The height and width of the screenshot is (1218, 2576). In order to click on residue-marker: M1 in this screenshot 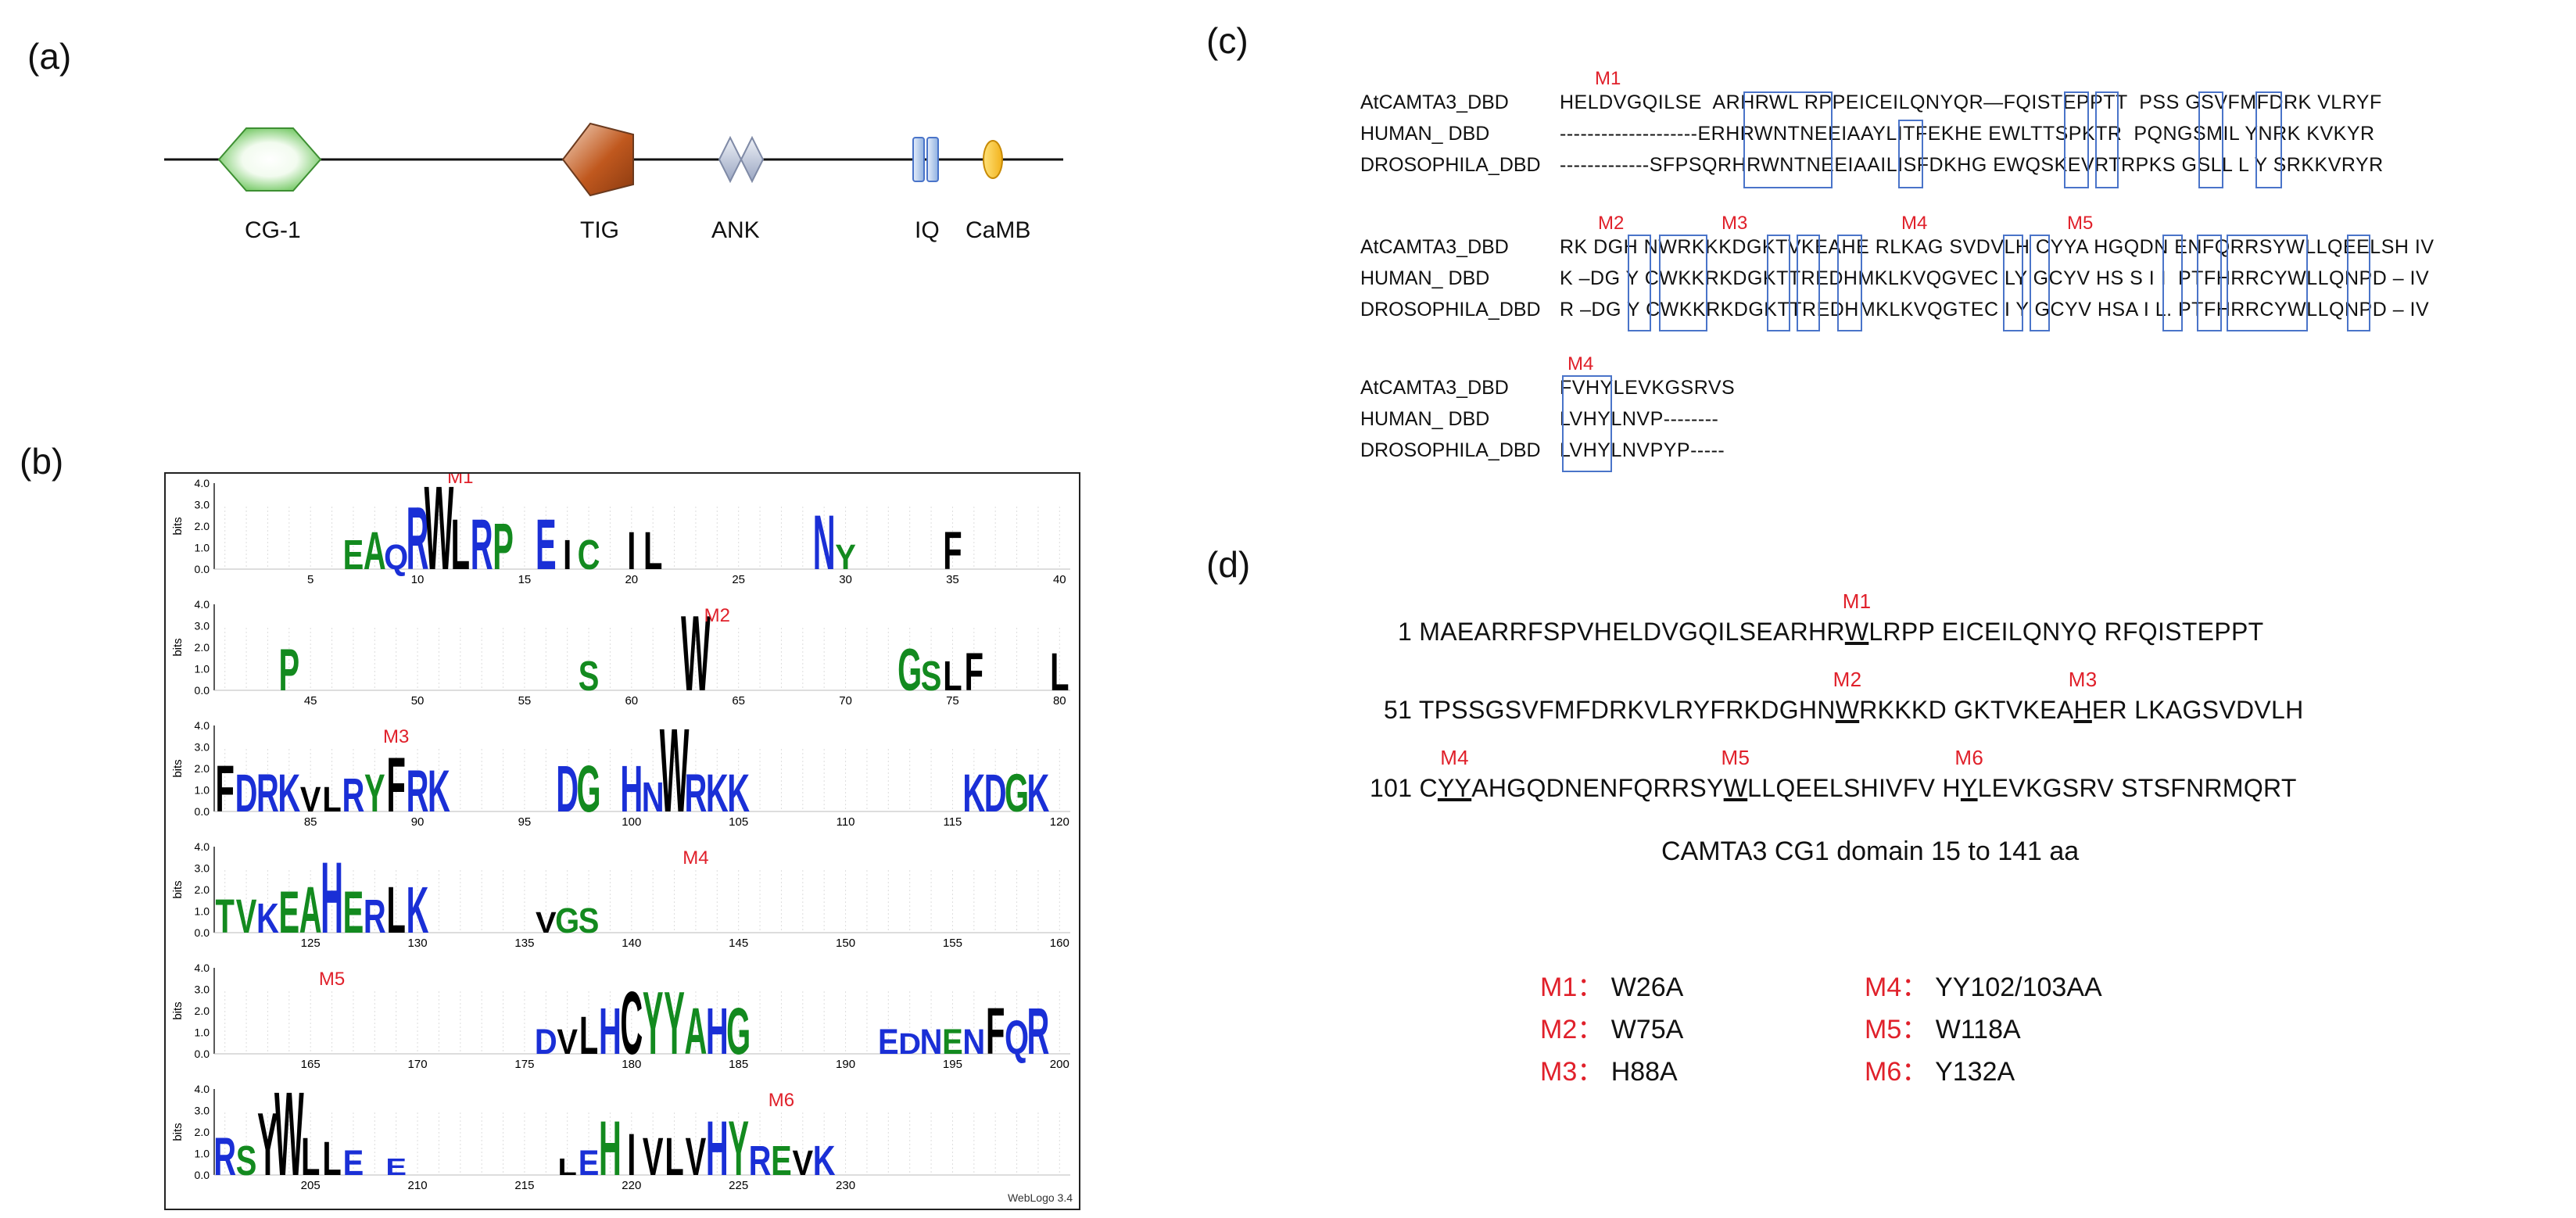, I will do `click(1857, 601)`.